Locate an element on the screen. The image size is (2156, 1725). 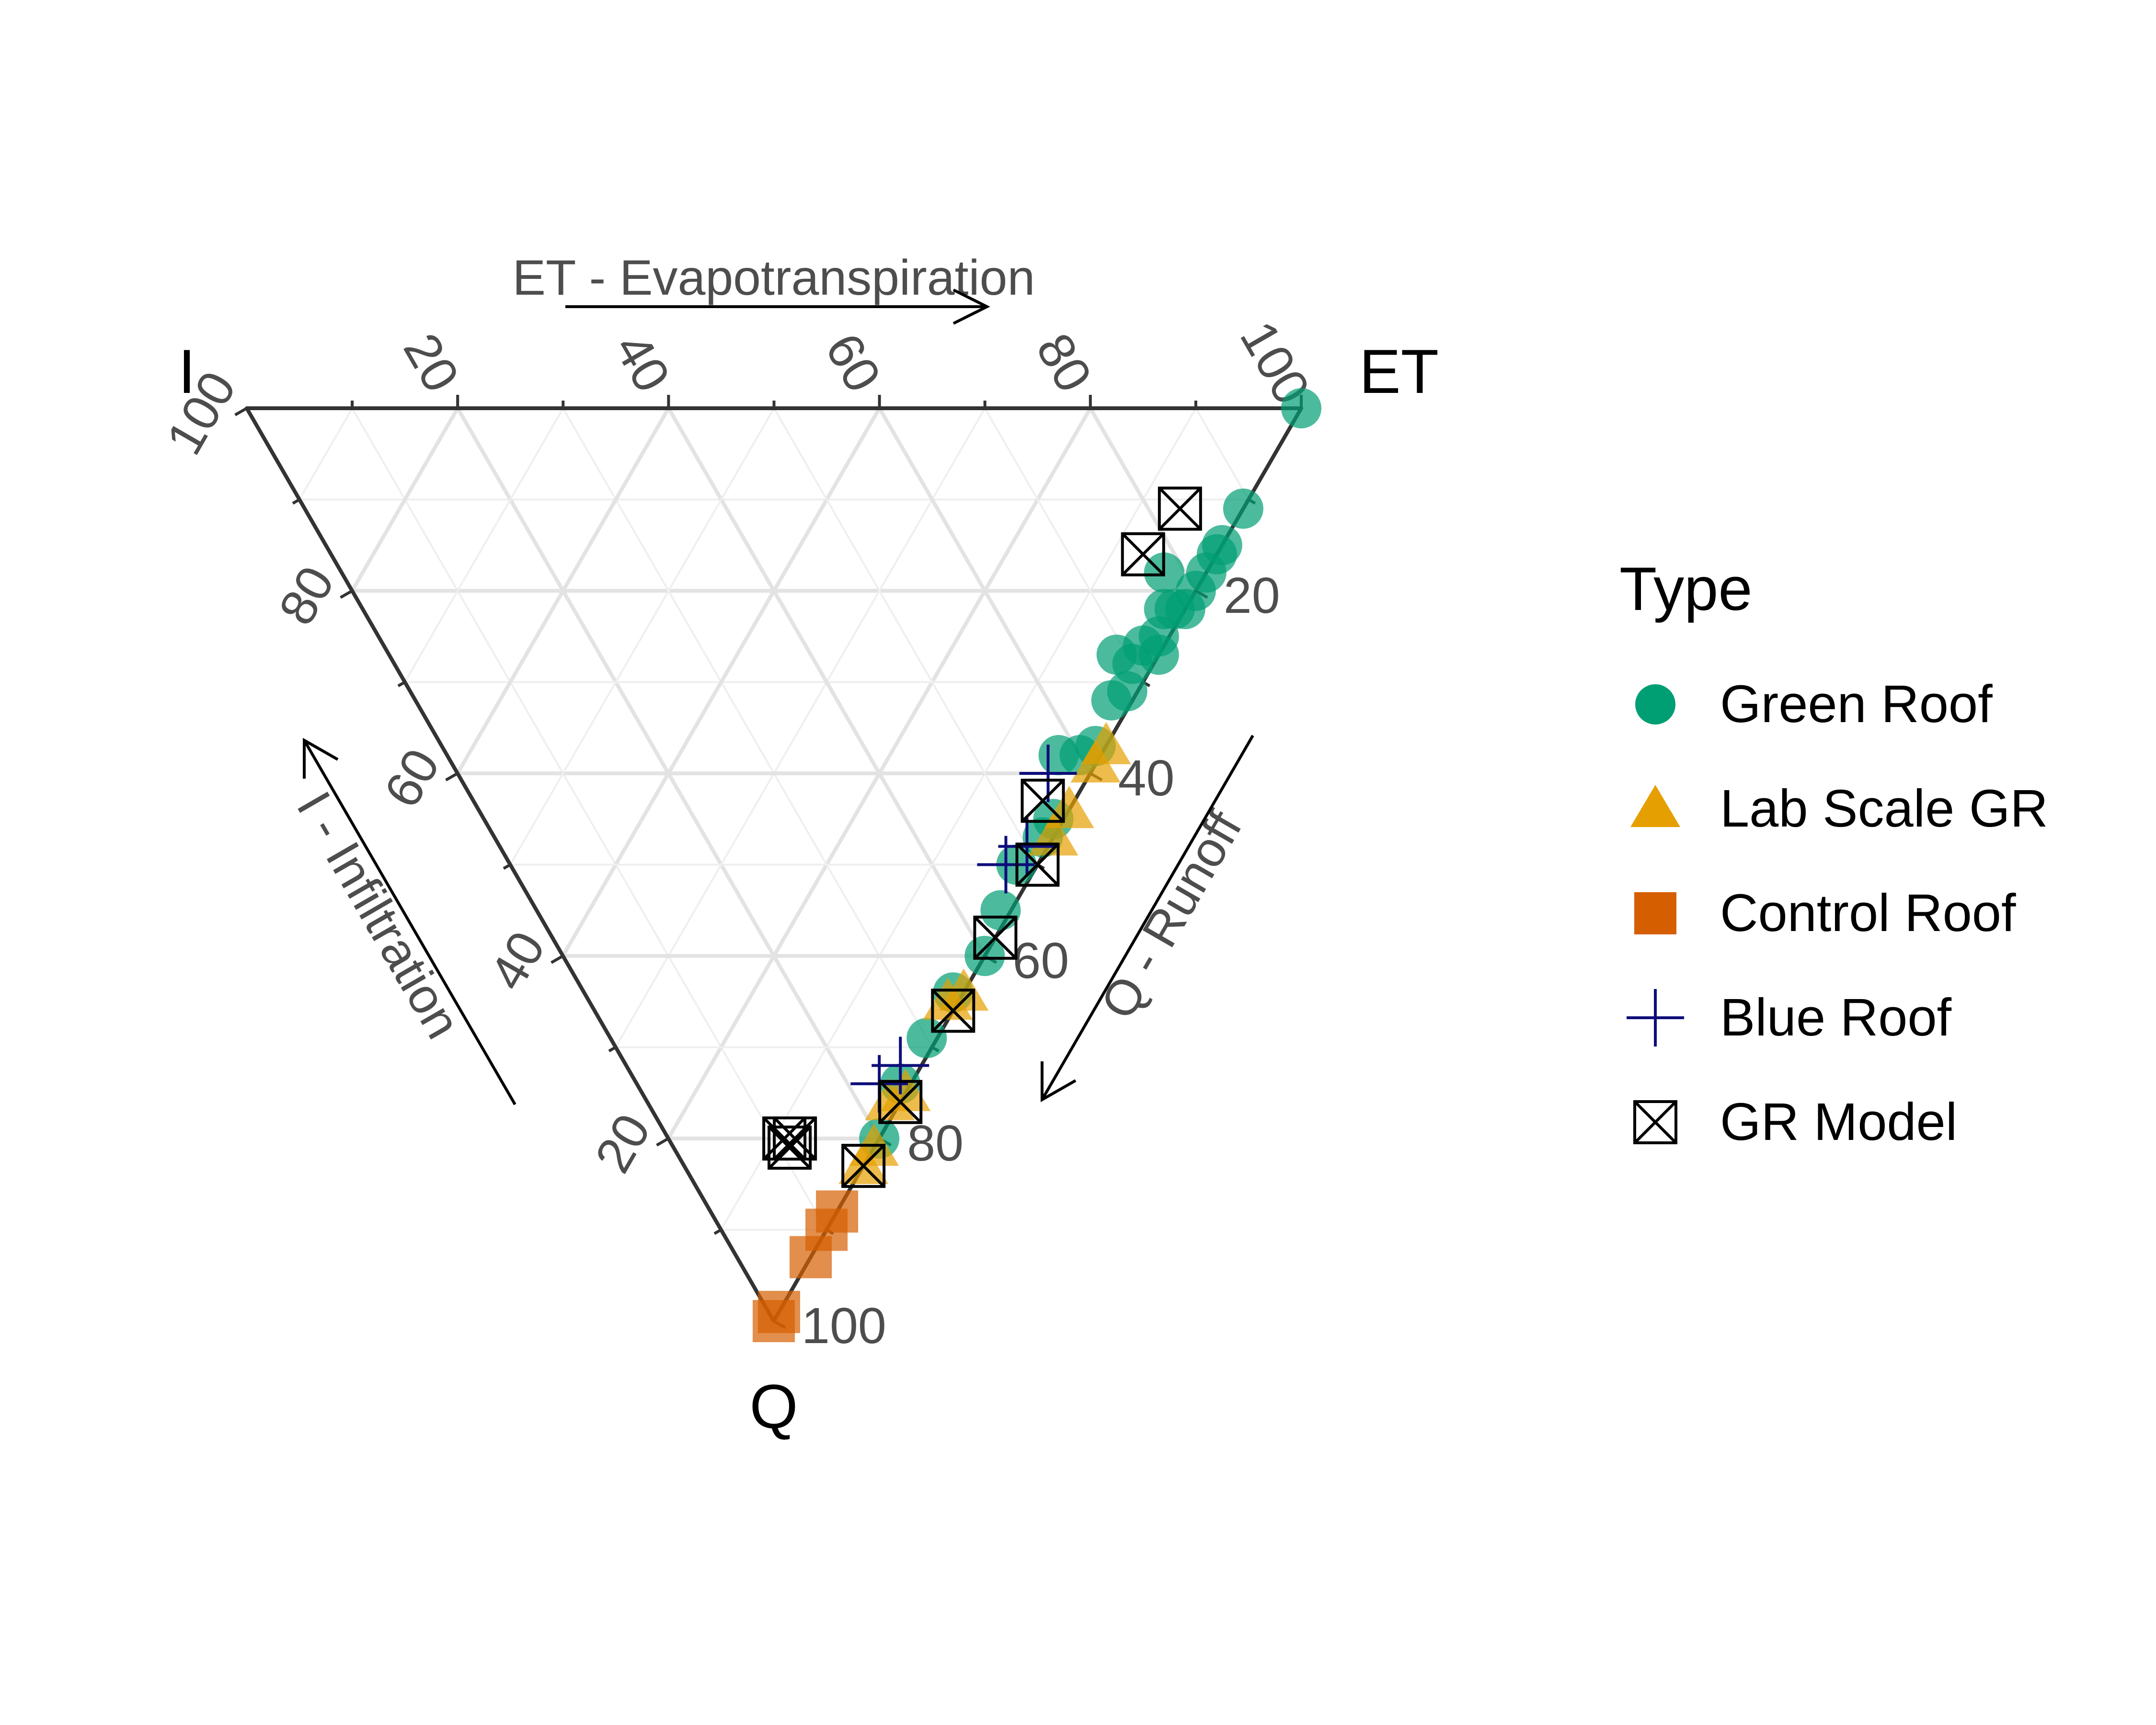
tick-label-i: 40 is located at coordinates (517, 960).